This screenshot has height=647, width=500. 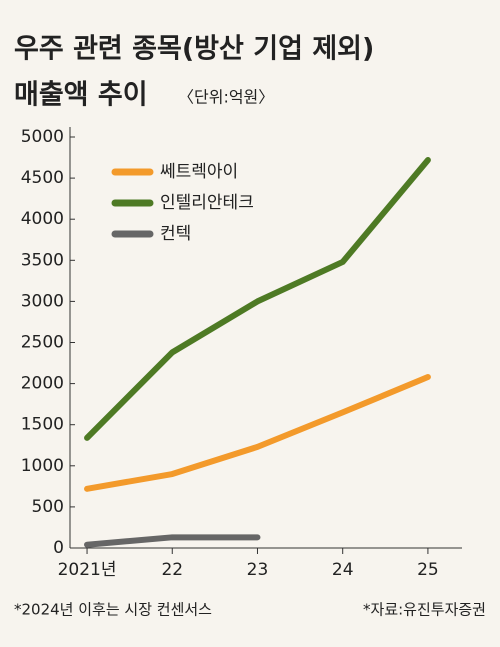 I want to click on y-tick-label: 2500, so click(x=42, y=343).